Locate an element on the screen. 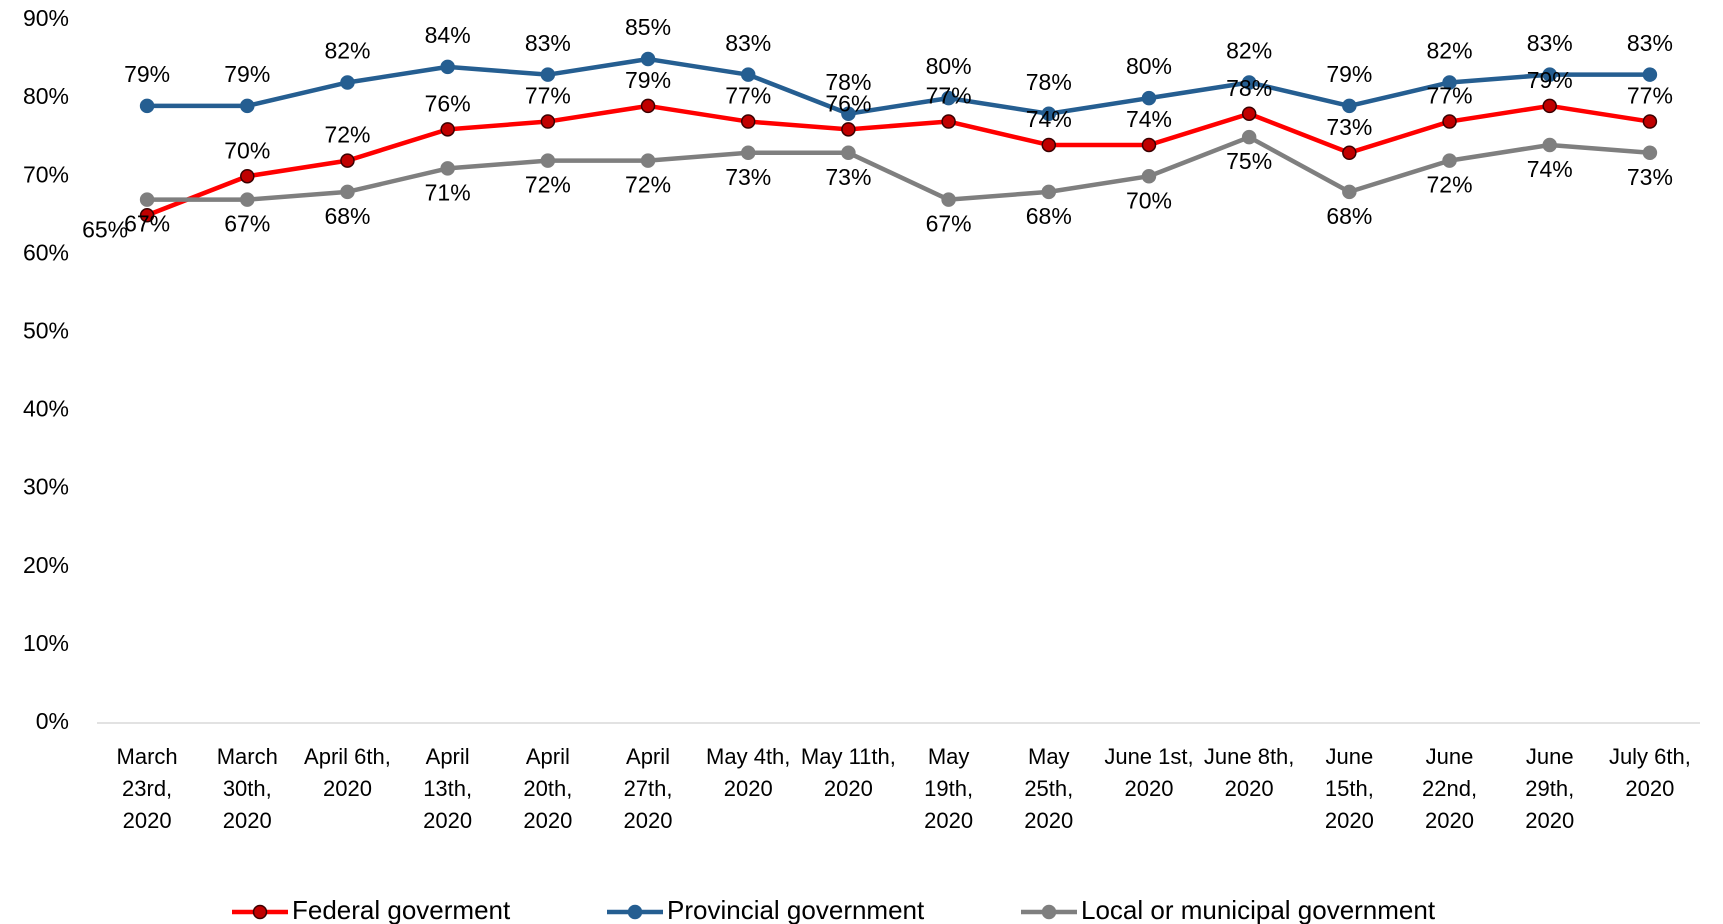 The width and height of the screenshot is (1723, 924). y-tick-label: 30% is located at coordinates (46, 487).